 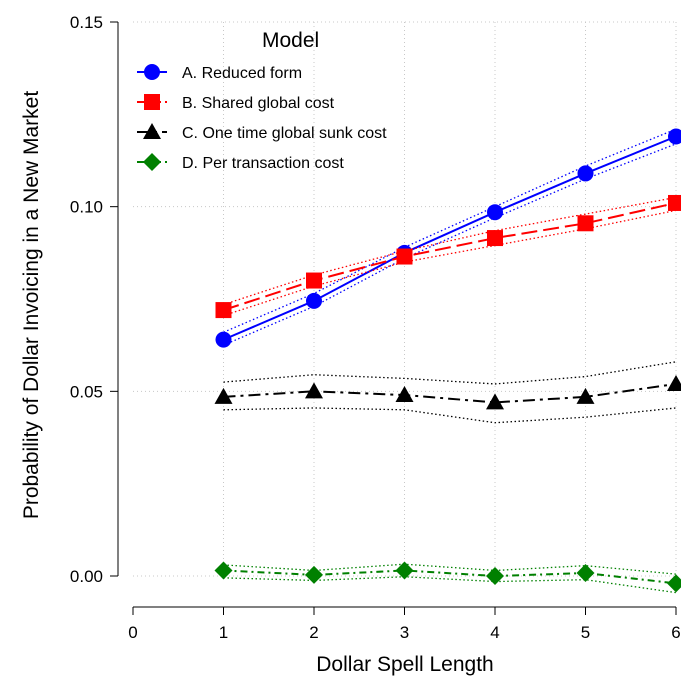 What do you see at coordinates (242, 73) in the screenshot?
I see `legend-label: A. Reduced form` at bounding box center [242, 73].